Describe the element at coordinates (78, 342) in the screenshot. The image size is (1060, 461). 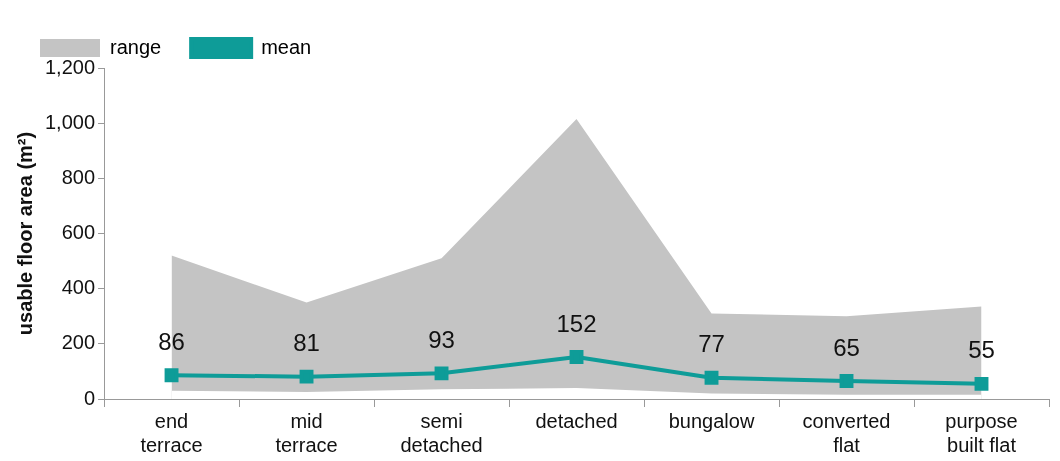
I see `y-tick-label: 200` at that location.